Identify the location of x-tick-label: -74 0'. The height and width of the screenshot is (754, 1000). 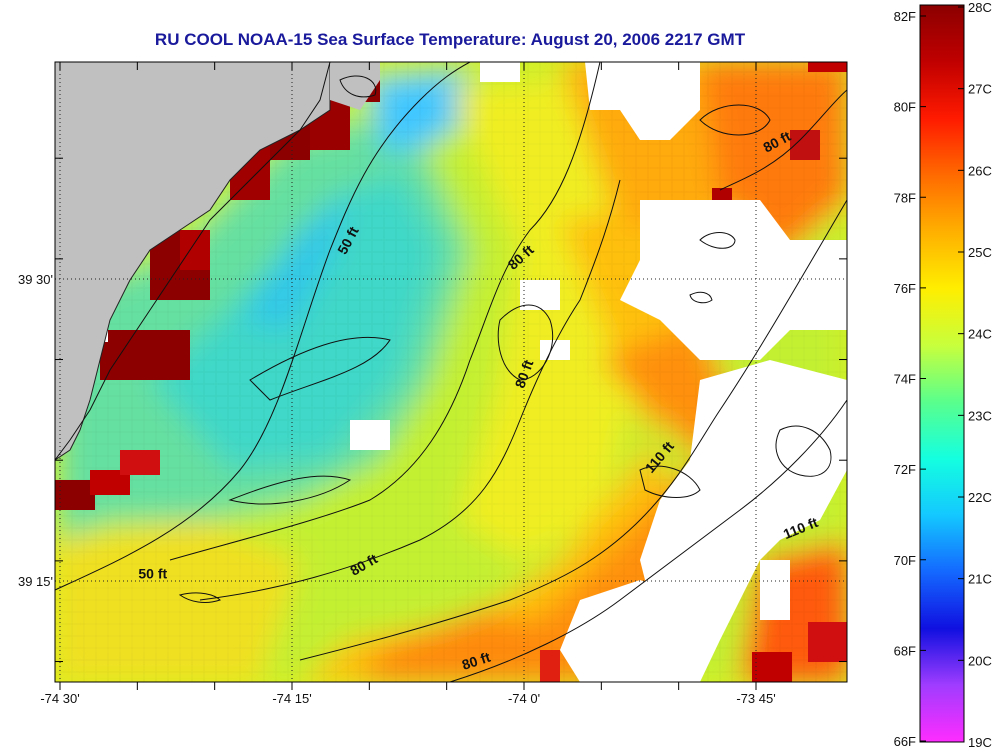
(524, 698).